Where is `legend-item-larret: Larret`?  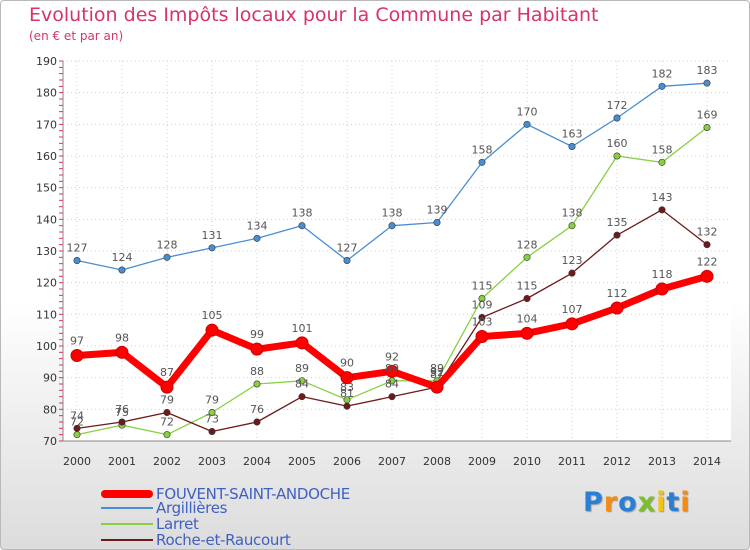
legend-item-larret: Larret is located at coordinates (150, 524).